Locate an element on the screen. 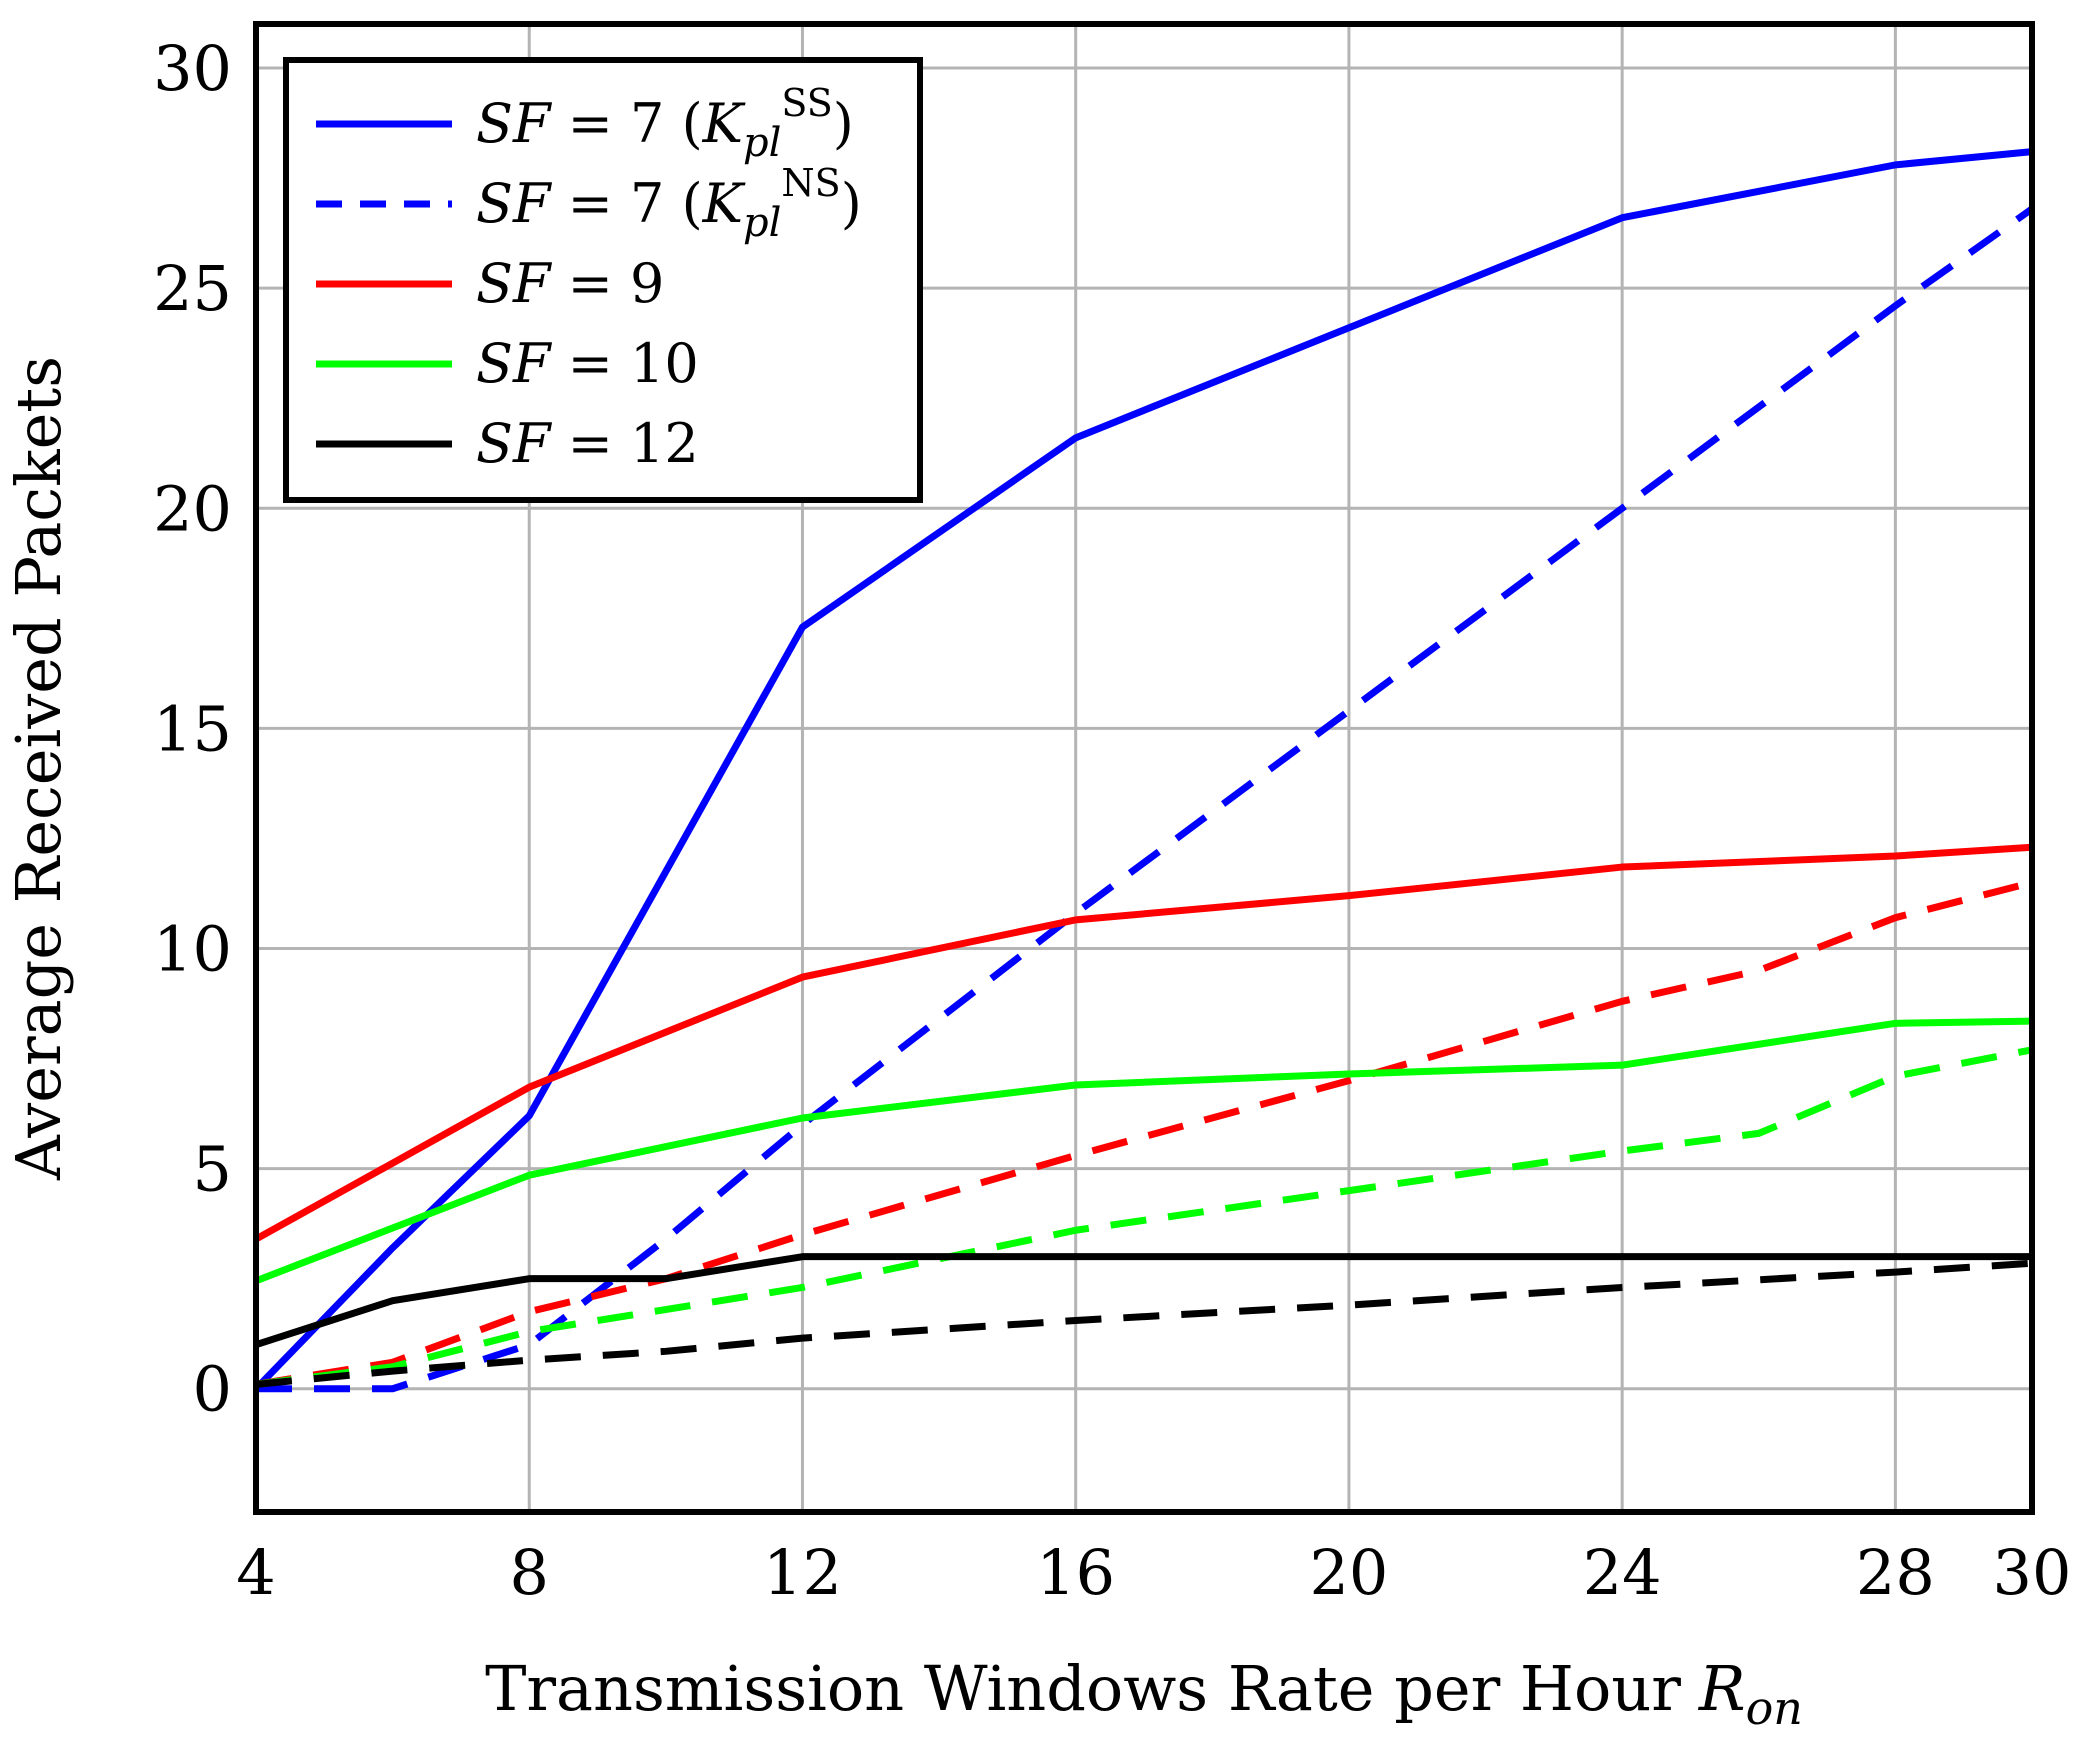 The width and height of the screenshot is (2076, 1742). y-tick-label: 15 is located at coordinates (192, 728).